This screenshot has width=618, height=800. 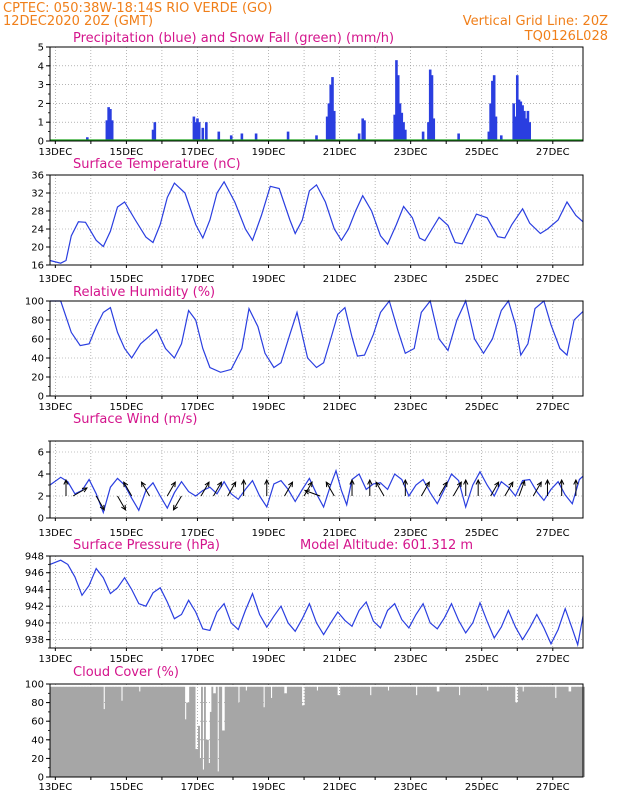 I want to click on y-tick-label: 100, so click(x=34, y=685).